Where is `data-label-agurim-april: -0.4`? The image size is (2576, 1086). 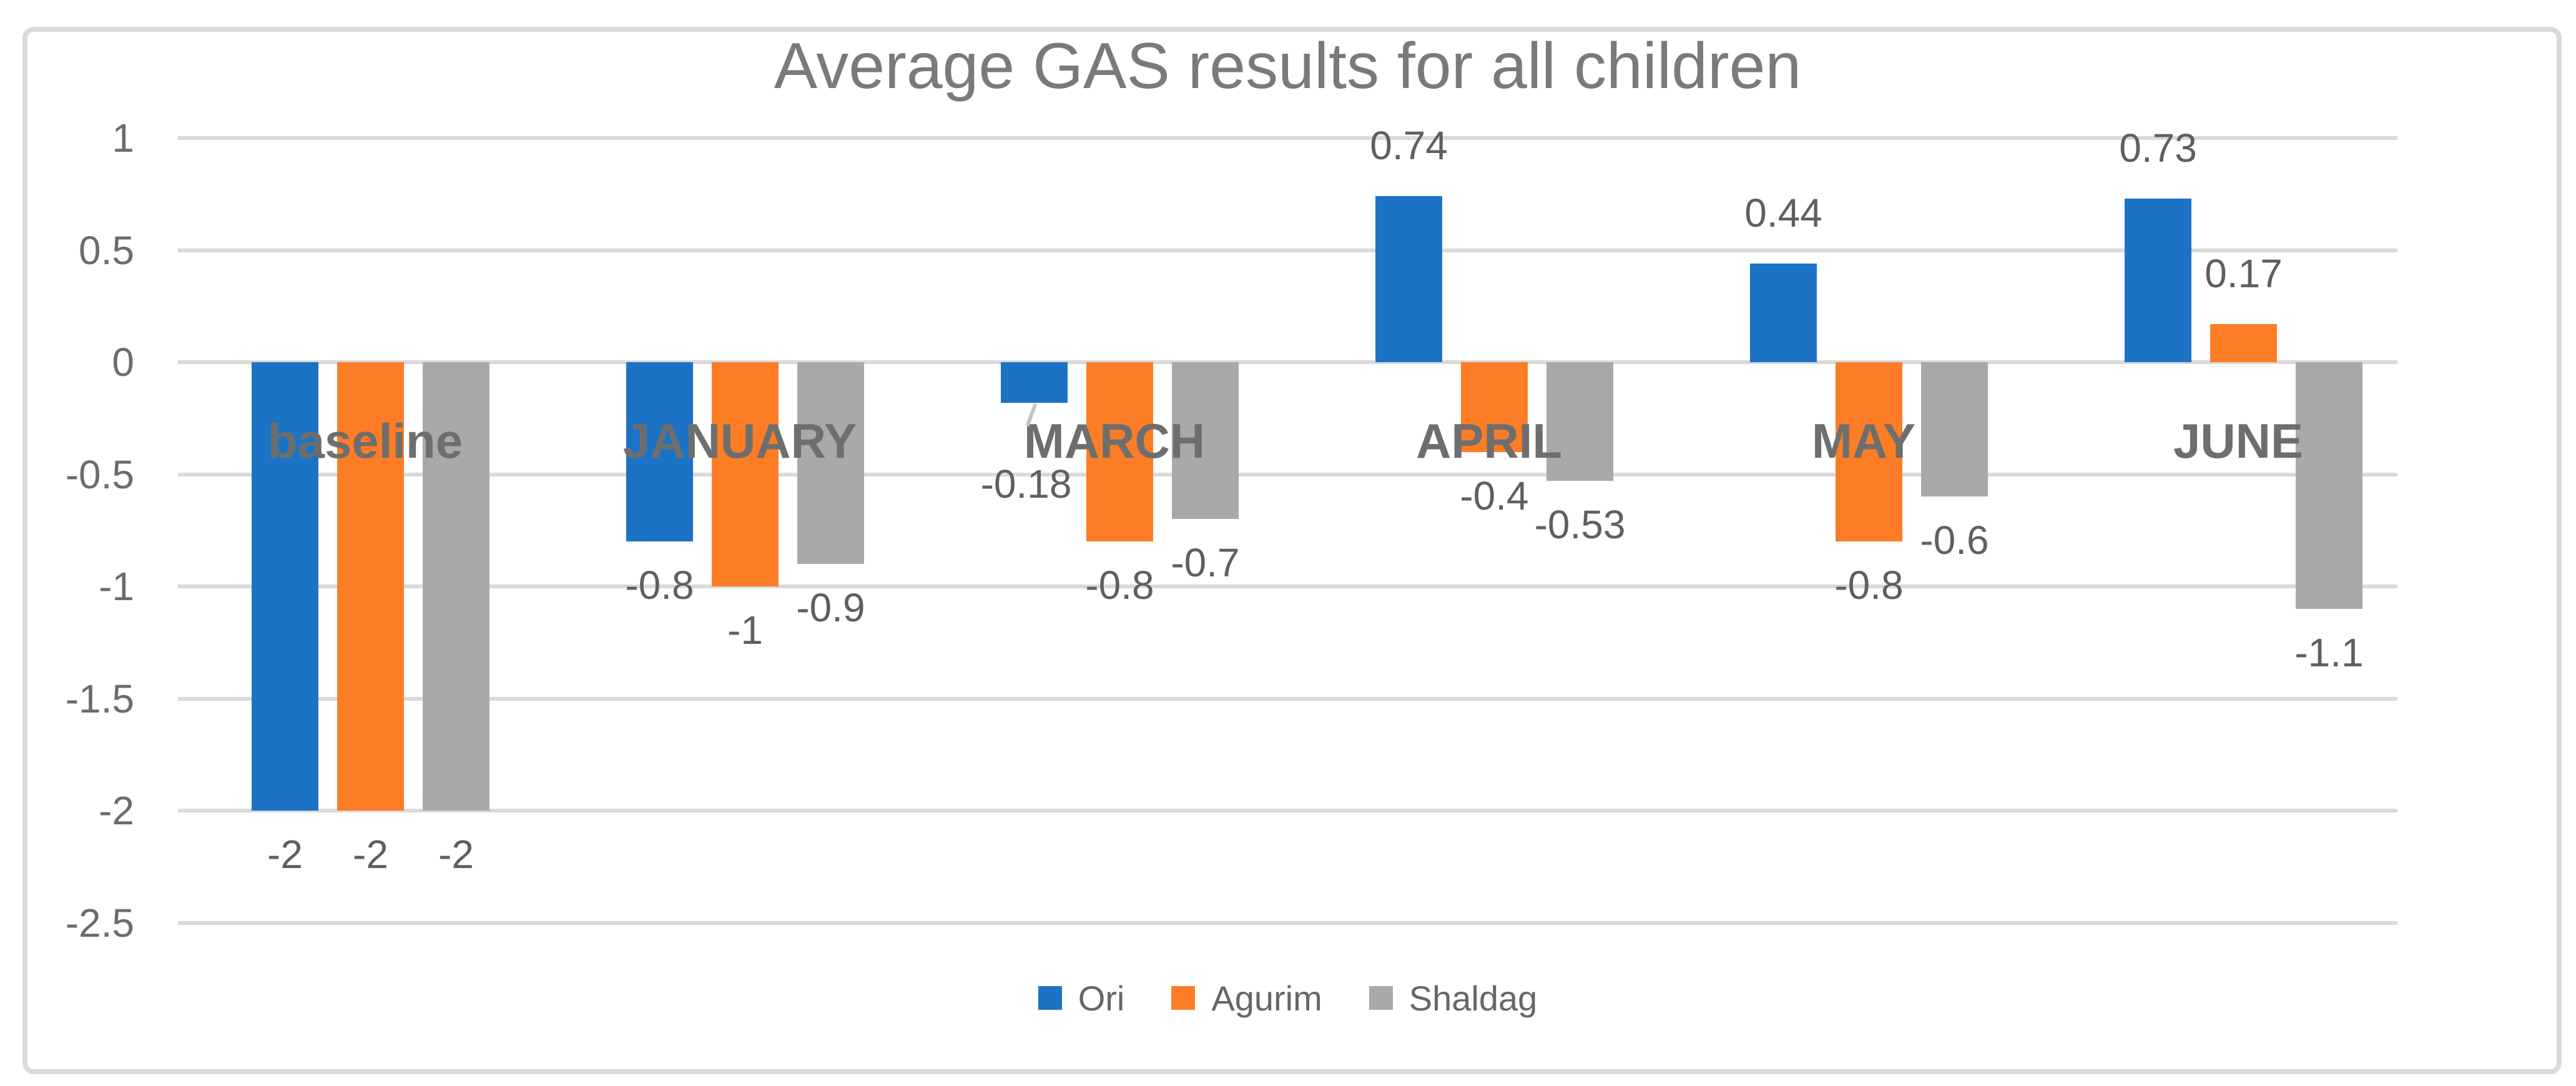
data-label-agurim-april: -0.4 is located at coordinates (1494, 496).